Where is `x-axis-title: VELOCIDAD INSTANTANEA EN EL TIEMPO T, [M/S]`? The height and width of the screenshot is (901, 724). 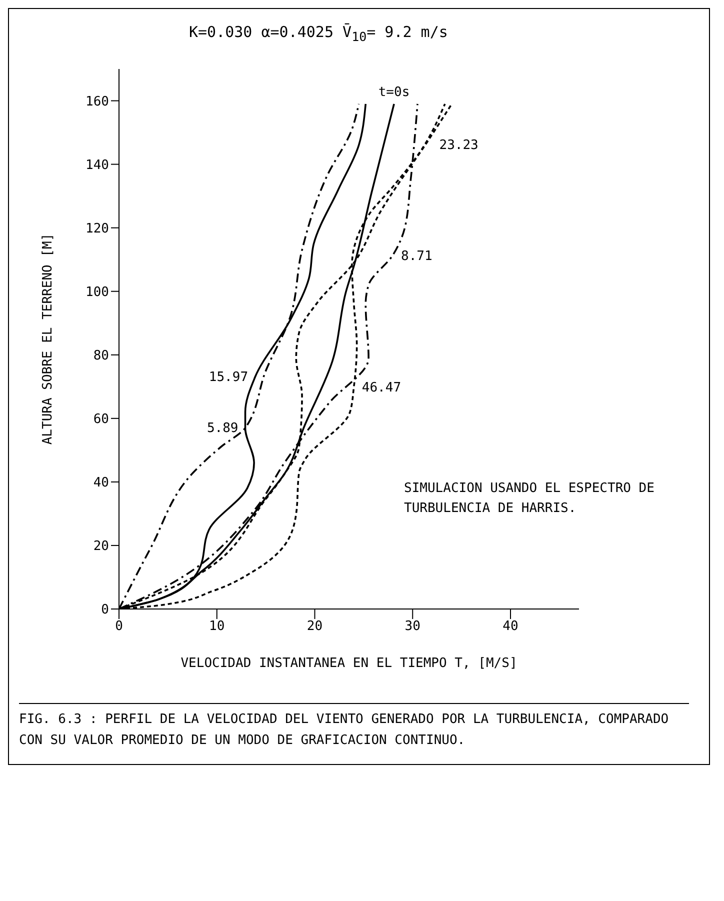
x-axis-title: VELOCIDAD INSTANTANEA EN EL TIEMPO T, [M/S] is located at coordinates (349, 663).